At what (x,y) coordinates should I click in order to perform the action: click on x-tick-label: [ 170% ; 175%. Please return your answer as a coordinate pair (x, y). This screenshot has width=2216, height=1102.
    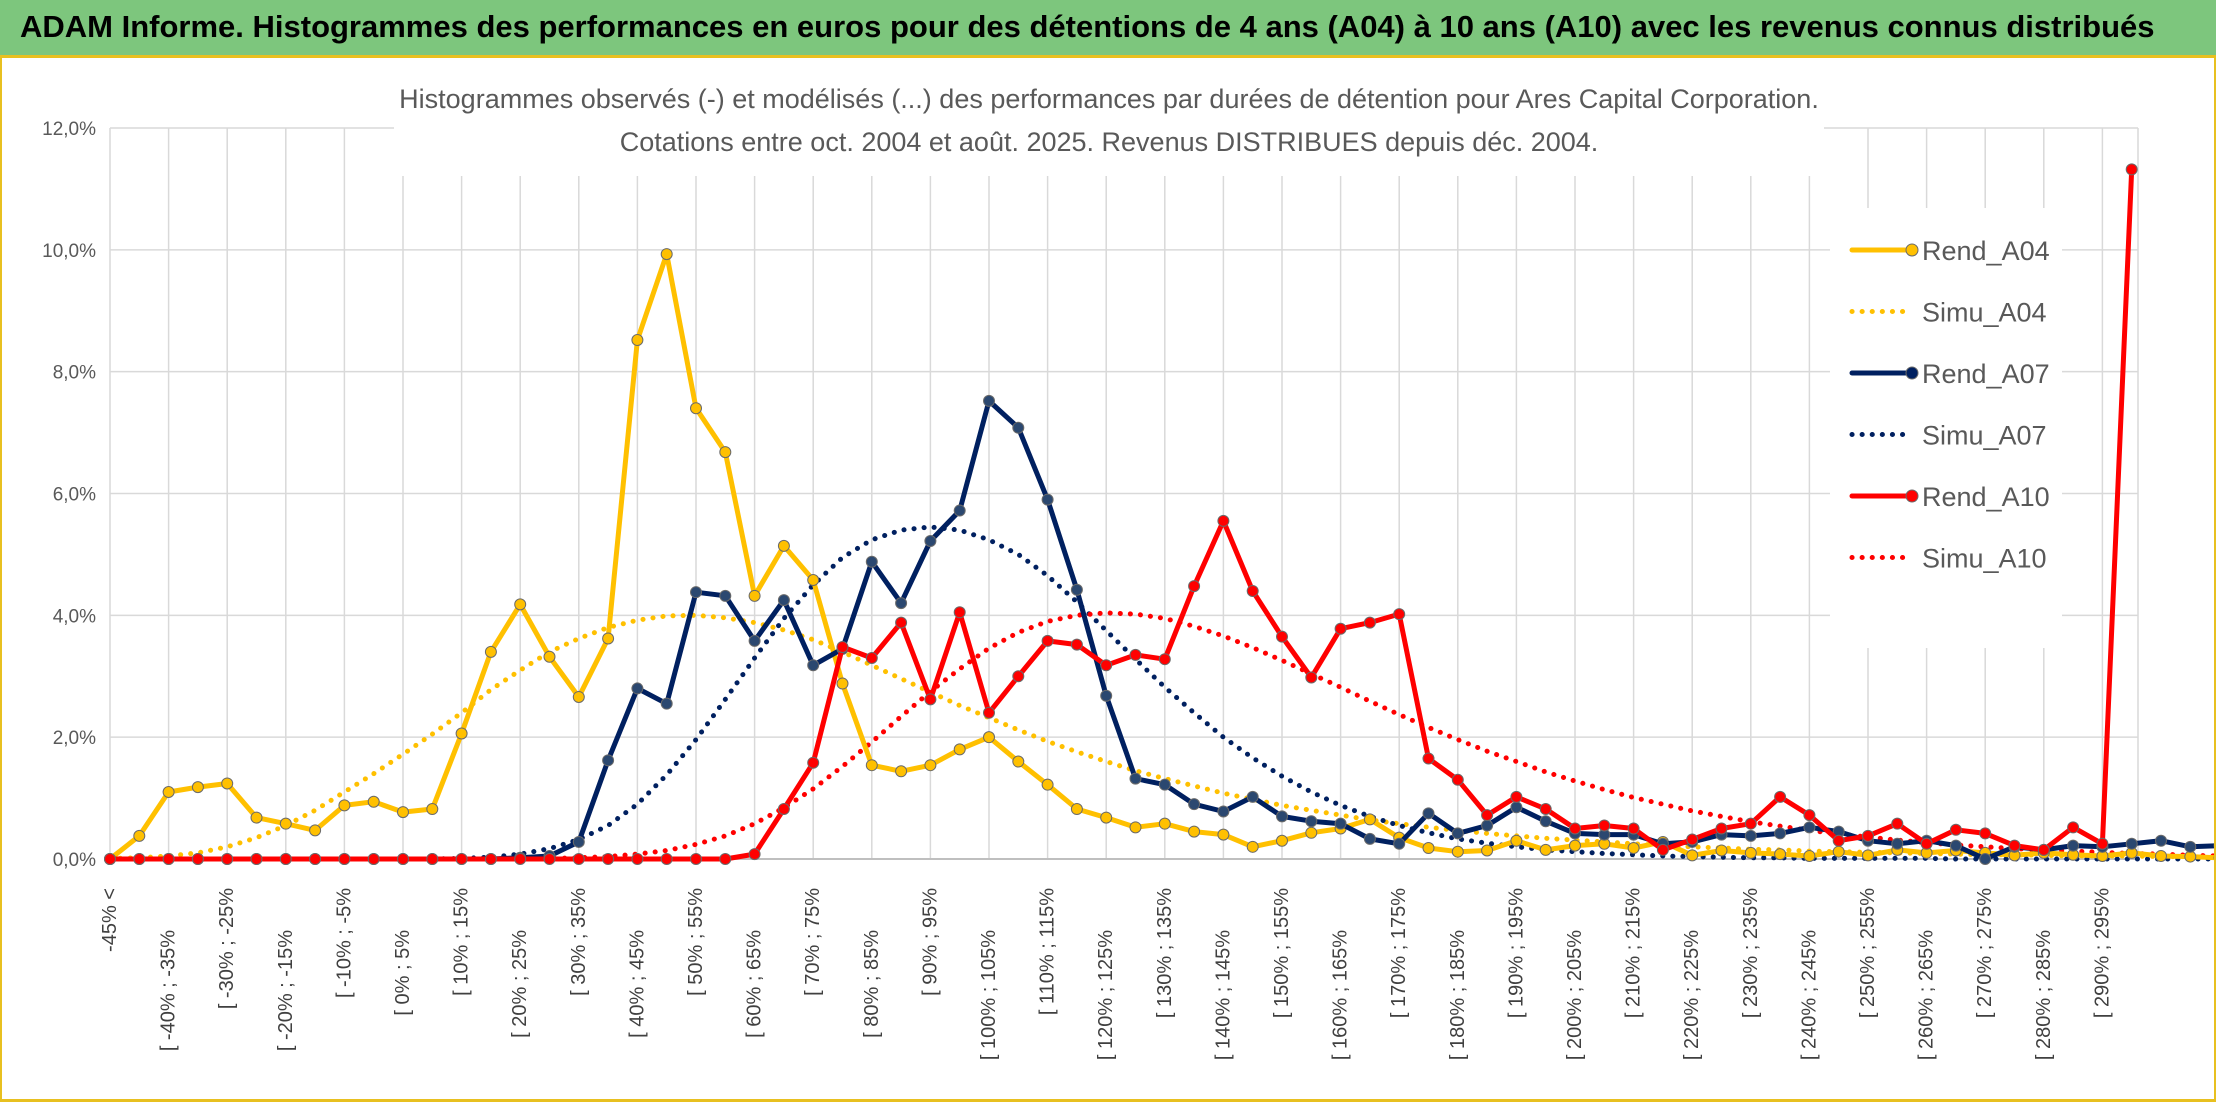
    Looking at the image, I should click on (1399, 953).